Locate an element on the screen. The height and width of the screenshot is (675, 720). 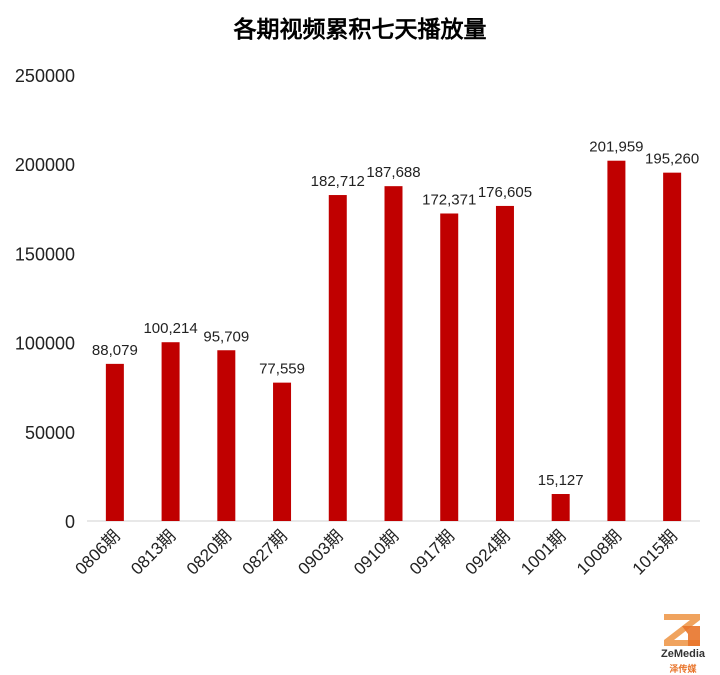
x-tick-label: 0806期 is located at coordinates (97, 552).